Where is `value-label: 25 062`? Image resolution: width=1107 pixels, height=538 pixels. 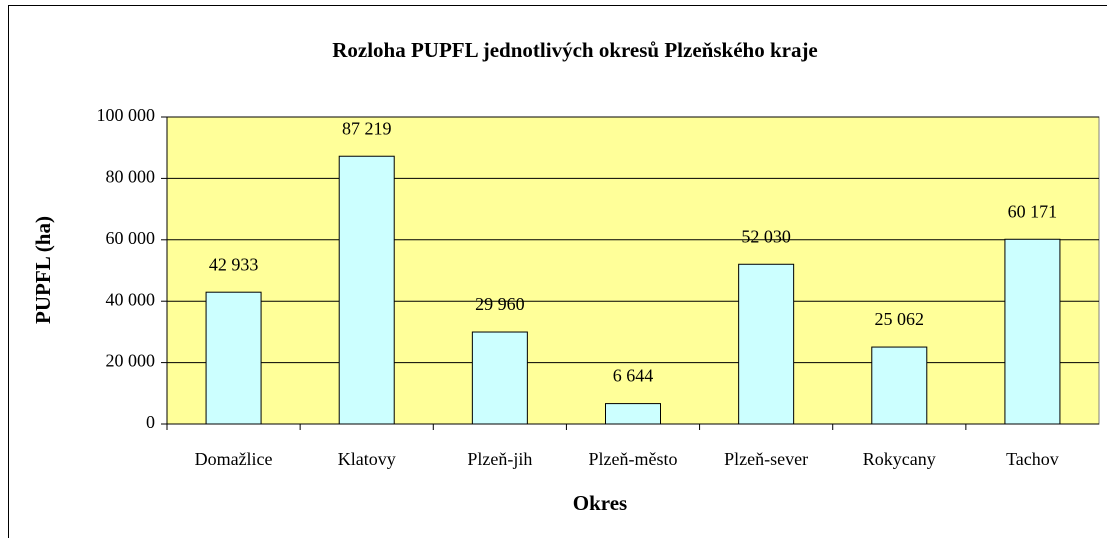 value-label: 25 062 is located at coordinates (900, 319).